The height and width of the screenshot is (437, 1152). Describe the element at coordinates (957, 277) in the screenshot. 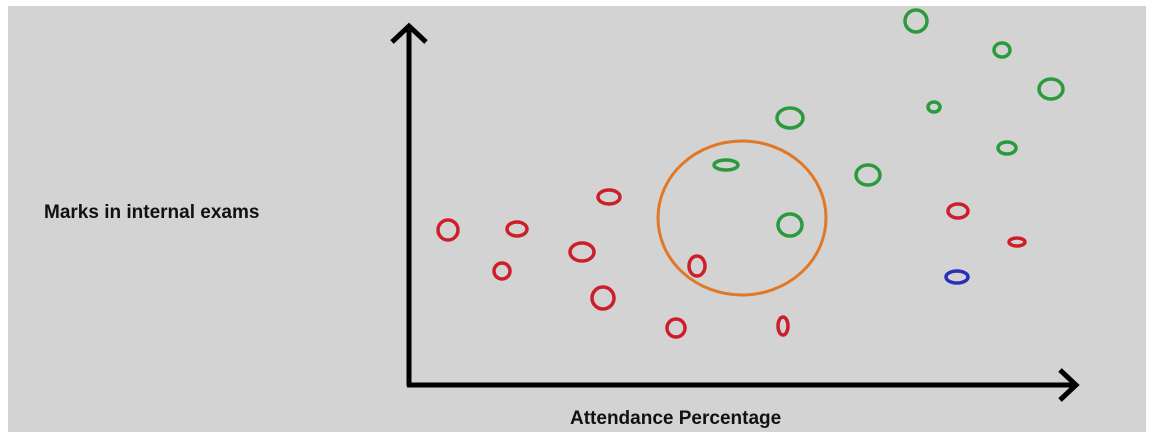

I see `query-point` at that location.